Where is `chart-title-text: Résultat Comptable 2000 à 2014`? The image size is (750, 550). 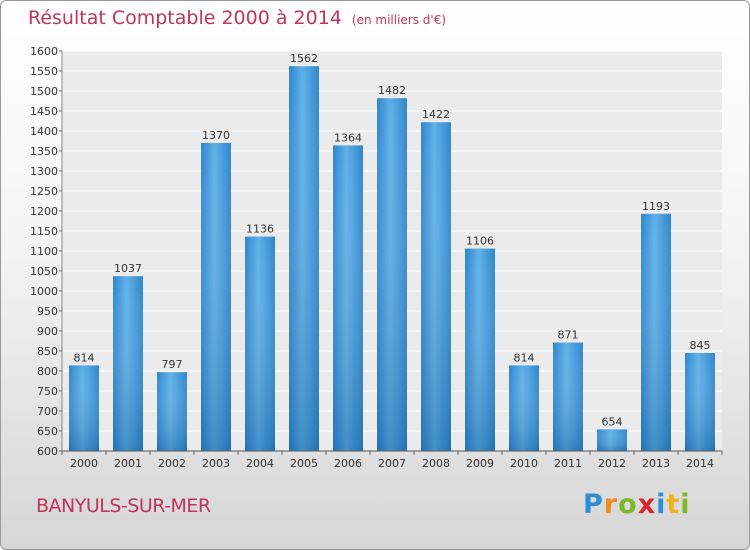
chart-title-text: Résultat Comptable 2000 à 2014 is located at coordinates (185, 18).